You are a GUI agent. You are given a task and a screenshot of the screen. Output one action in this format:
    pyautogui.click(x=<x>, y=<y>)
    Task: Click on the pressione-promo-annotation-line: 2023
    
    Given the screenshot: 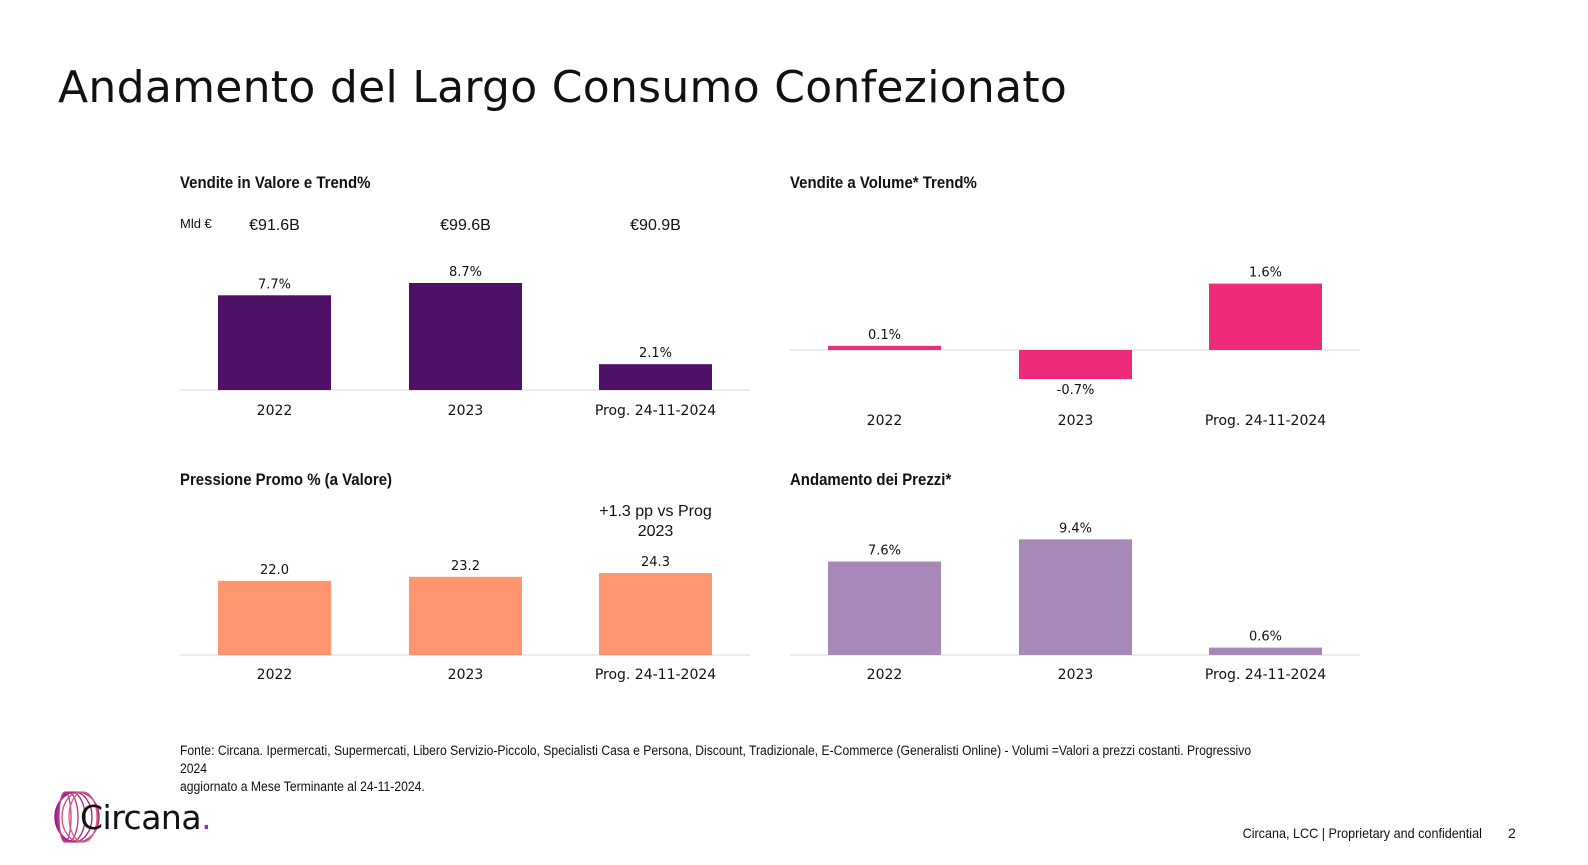 What is the action you would take?
    pyautogui.click(x=656, y=531)
    